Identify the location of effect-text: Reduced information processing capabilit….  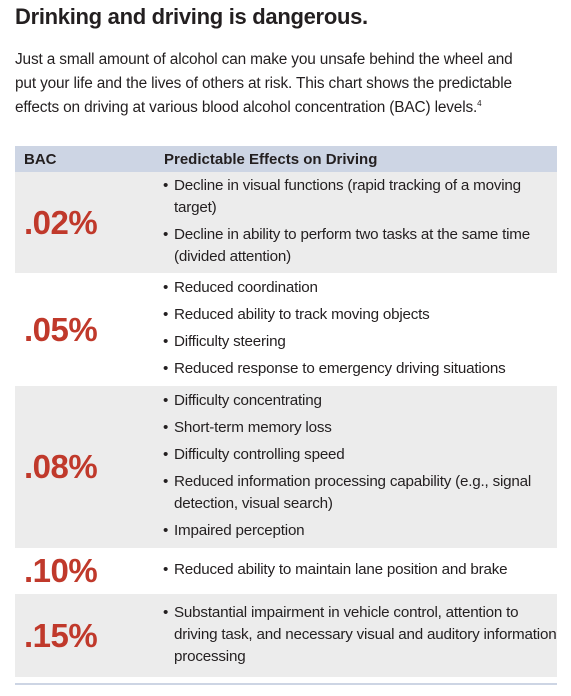
(353, 492).